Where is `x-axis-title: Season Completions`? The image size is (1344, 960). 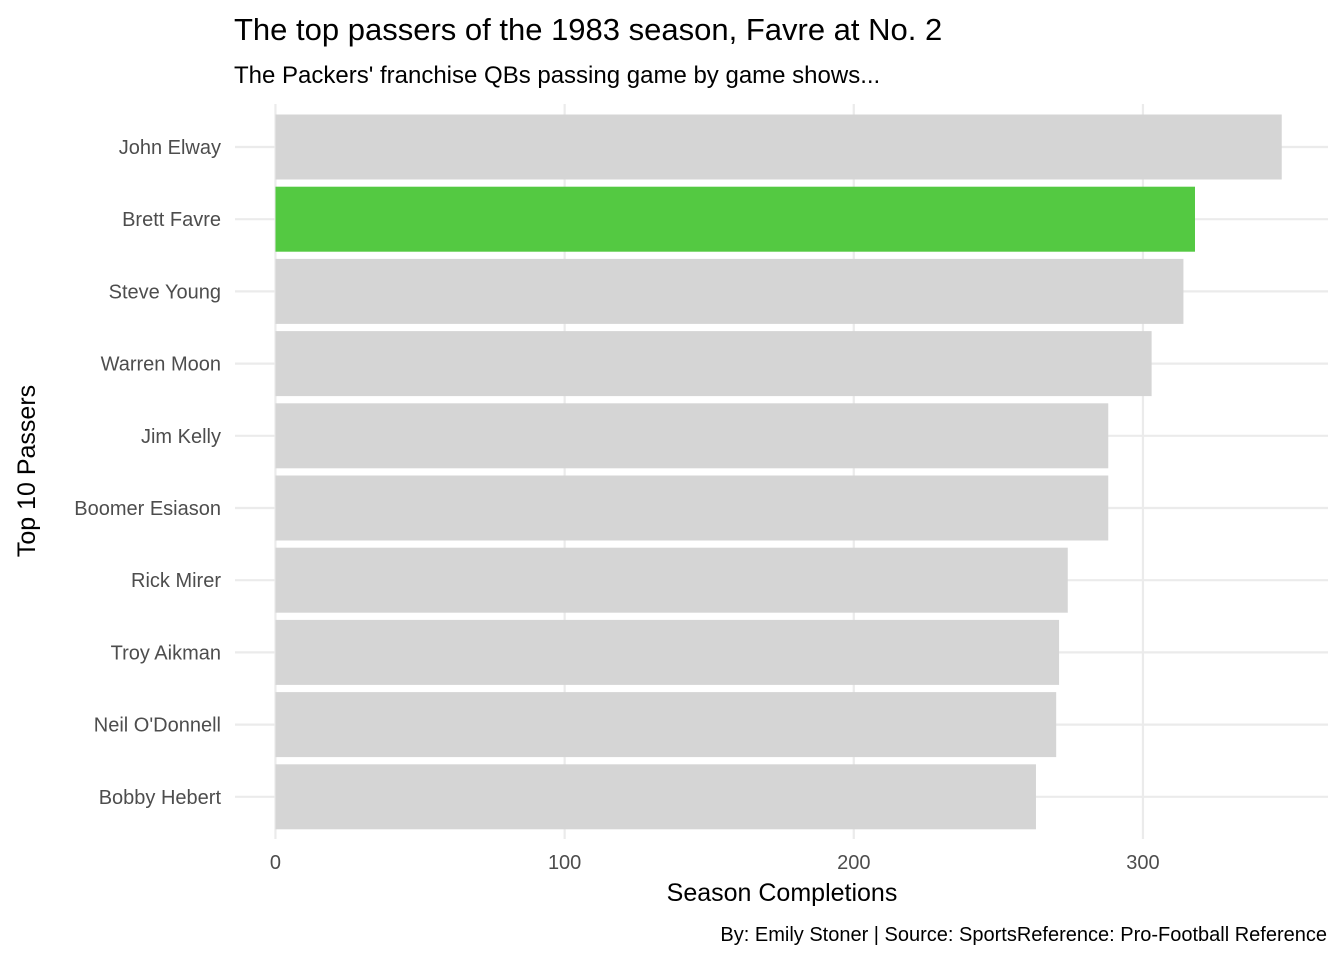 x-axis-title: Season Completions is located at coordinates (782, 893).